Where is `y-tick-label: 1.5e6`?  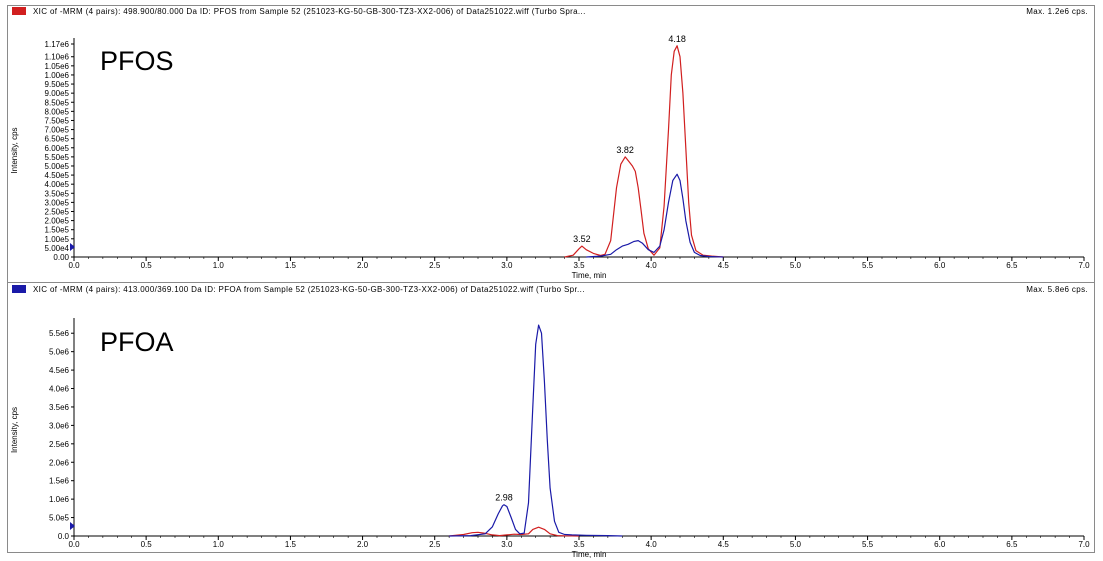 y-tick-label: 1.5e6 is located at coordinates (59, 481).